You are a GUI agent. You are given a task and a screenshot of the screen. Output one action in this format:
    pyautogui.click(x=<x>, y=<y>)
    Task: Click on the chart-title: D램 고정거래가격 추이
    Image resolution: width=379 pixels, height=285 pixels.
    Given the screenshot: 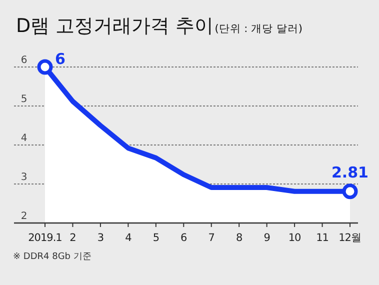 What is the action you would take?
    pyautogui.click(x=115, y=26)
    